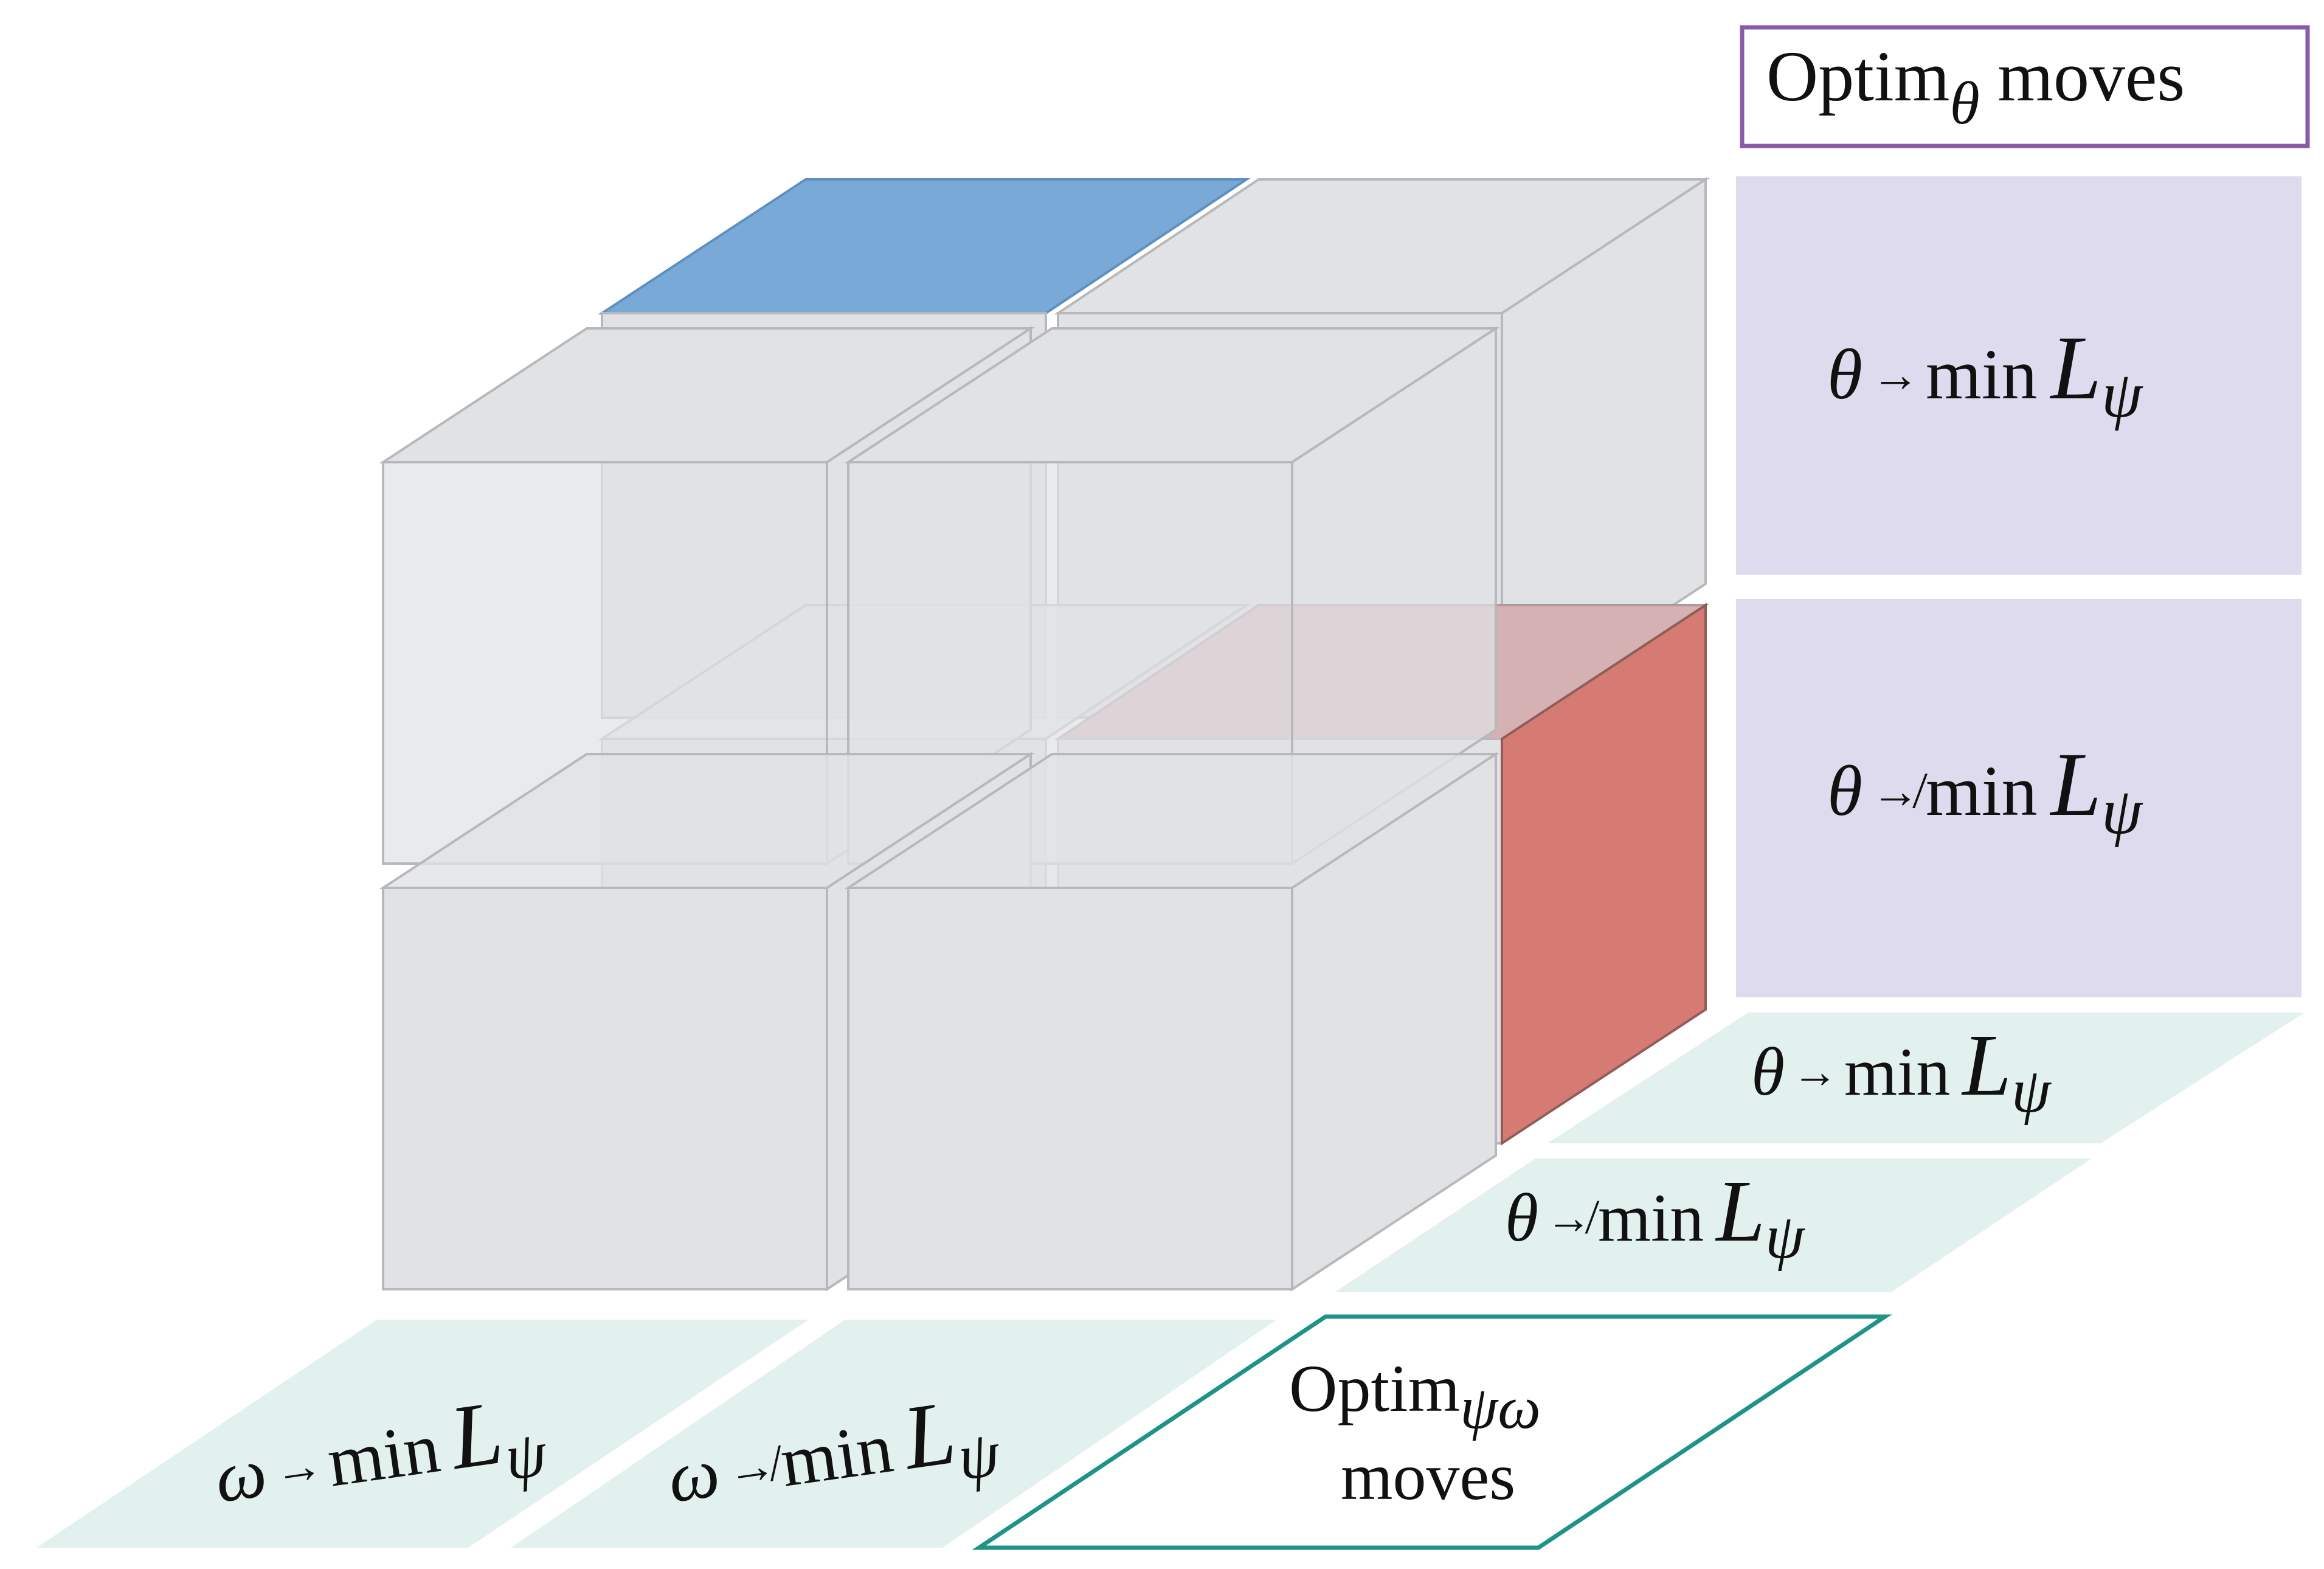 This screenshot has height=1569, width=2324. Describe the element at coordinates (1901, 1071) in the screenshot. I see `depth-tile-1-formula: θ →min Lψ` at that location.